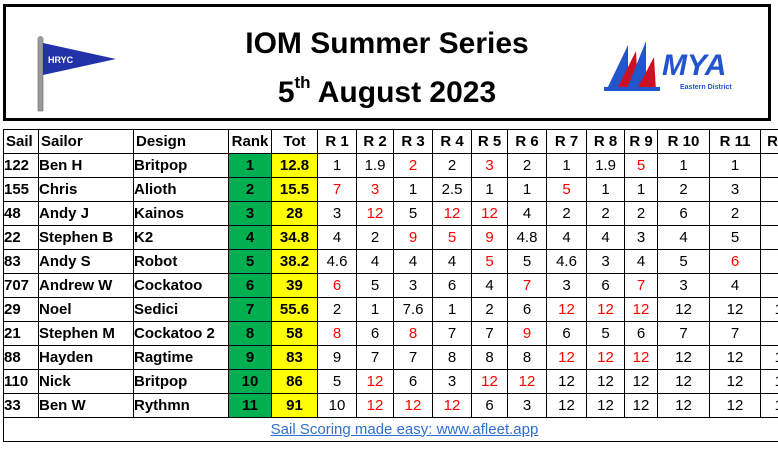 The image size is (778, 459). I want to click on footer-row: Sail Scoring made easy: www.afleet.app, so click(390, 429).